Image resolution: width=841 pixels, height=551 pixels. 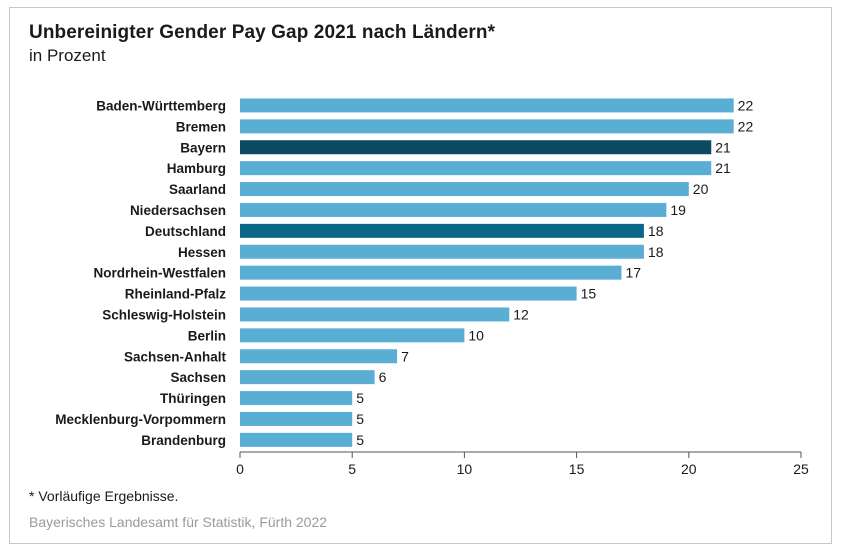 I want to click on chart-subtitle: in Prozent, so click(x=67, y=55).